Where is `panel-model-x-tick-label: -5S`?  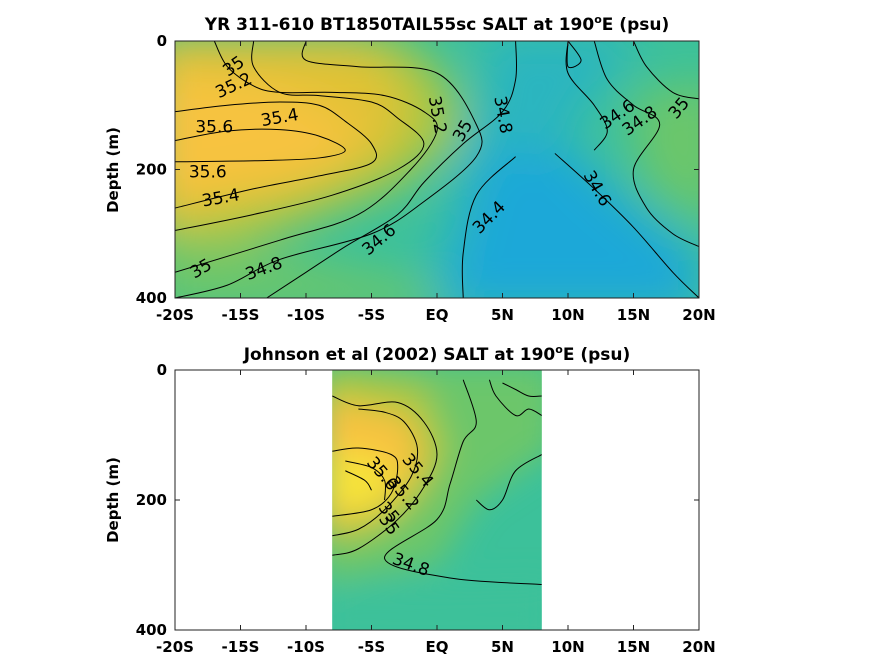 panel-model-x-tick-label: -5S is located at coordinates (371, 315).